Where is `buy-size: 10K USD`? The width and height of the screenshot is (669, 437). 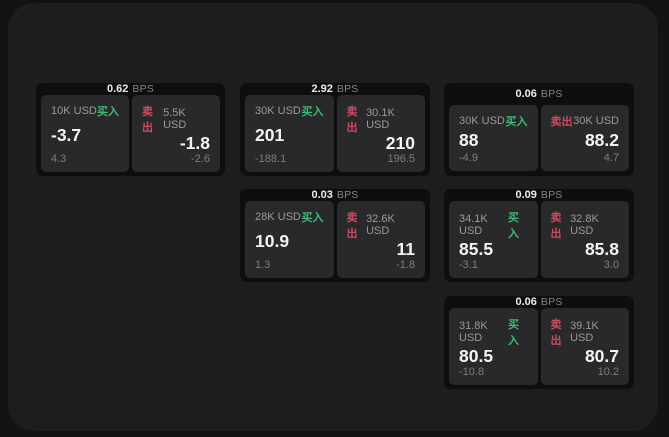
buy-size: 10K USD is located at coordinates (74, 111).